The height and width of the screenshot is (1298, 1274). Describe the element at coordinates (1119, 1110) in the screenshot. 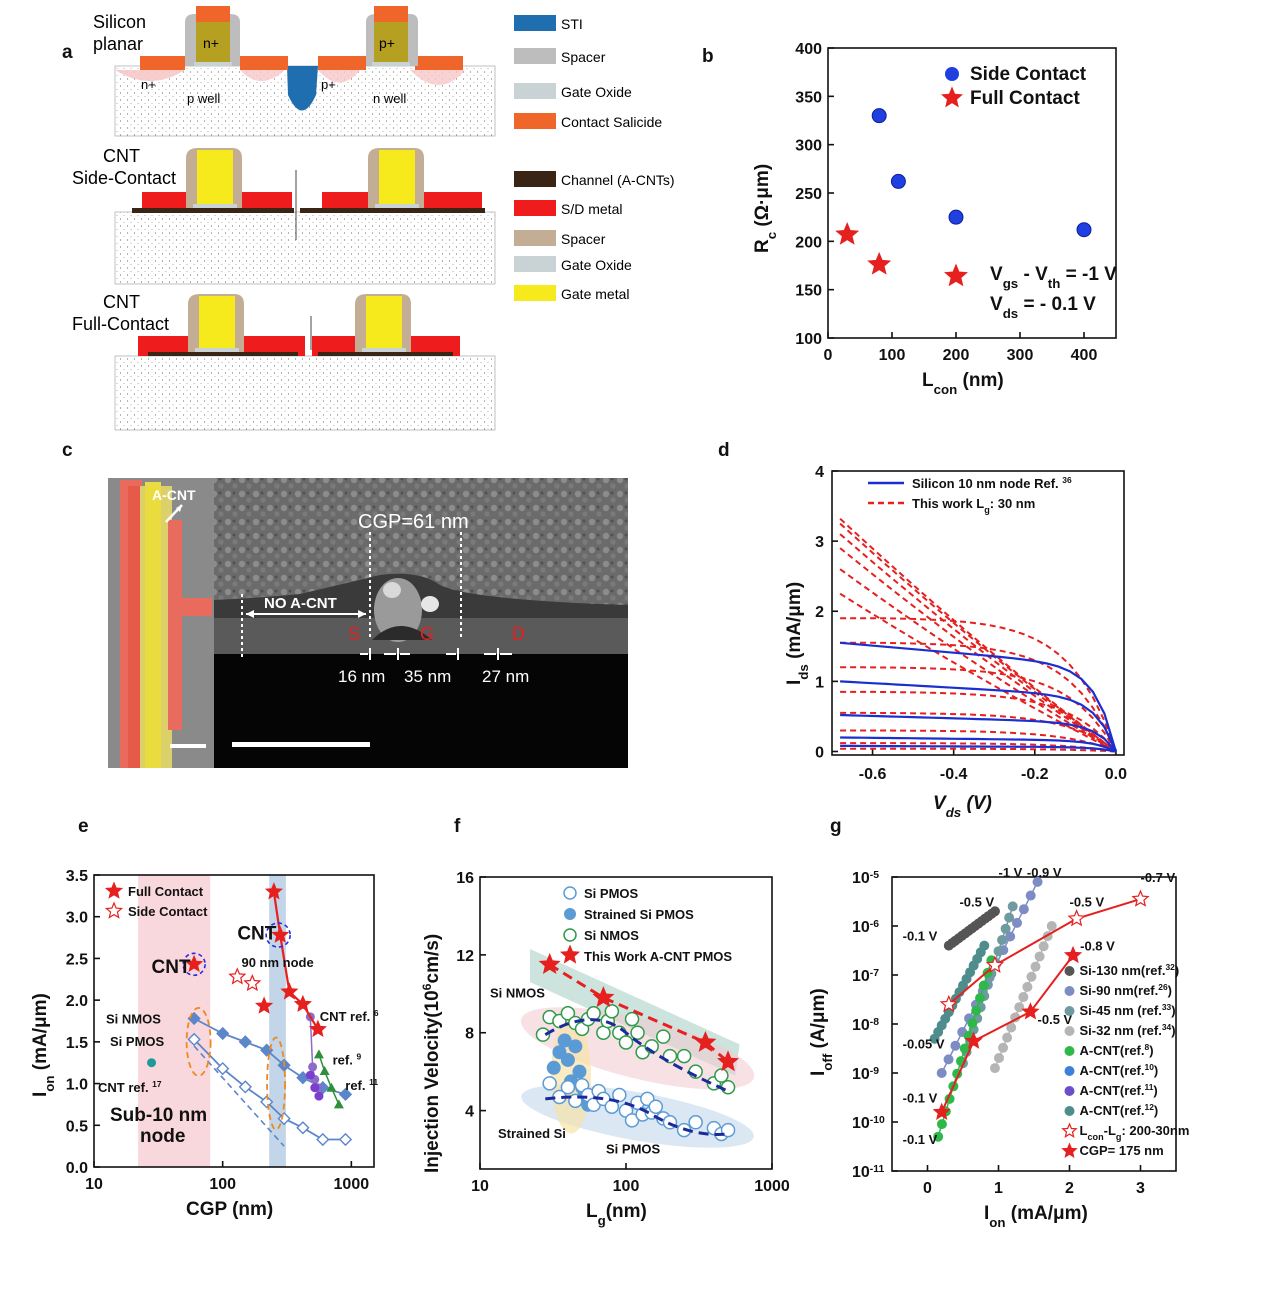

I see `legend-entry: A-CNT(ref.12)` at that location.